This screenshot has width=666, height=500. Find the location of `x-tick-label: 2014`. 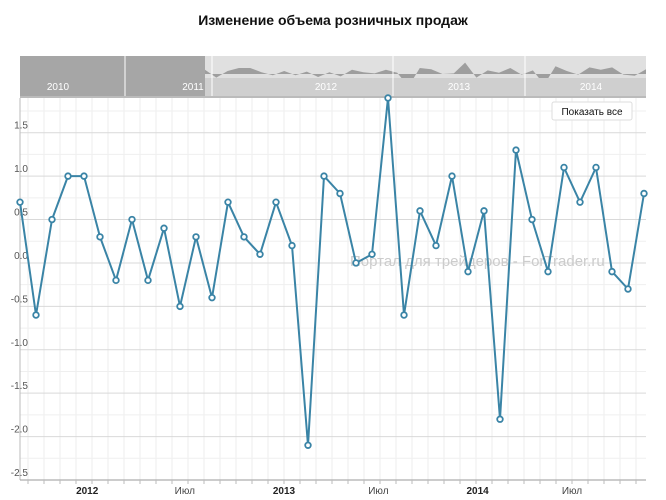

x-tick-label: 2014 is located at coordinates (477, 491).